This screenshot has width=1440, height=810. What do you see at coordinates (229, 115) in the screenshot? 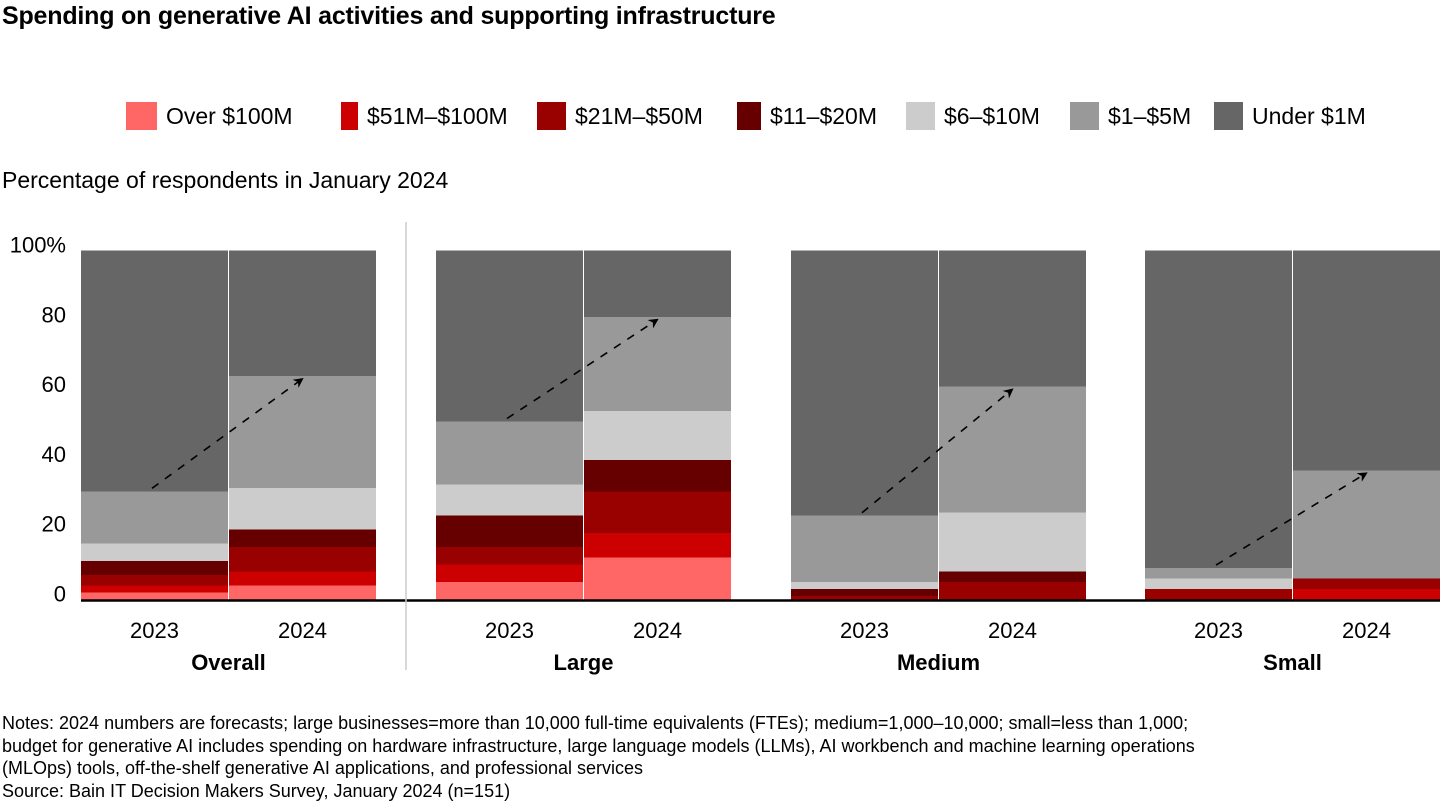
I see `legend-label: Over $100M` at bounding box center [229, 115].